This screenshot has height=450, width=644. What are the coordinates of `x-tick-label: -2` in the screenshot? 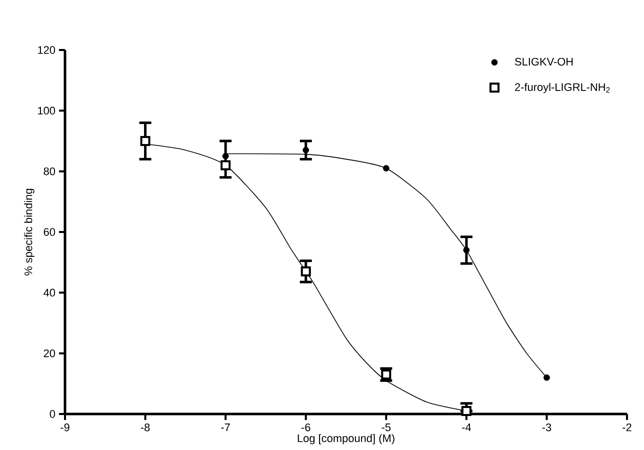 It's located at (627, 428).